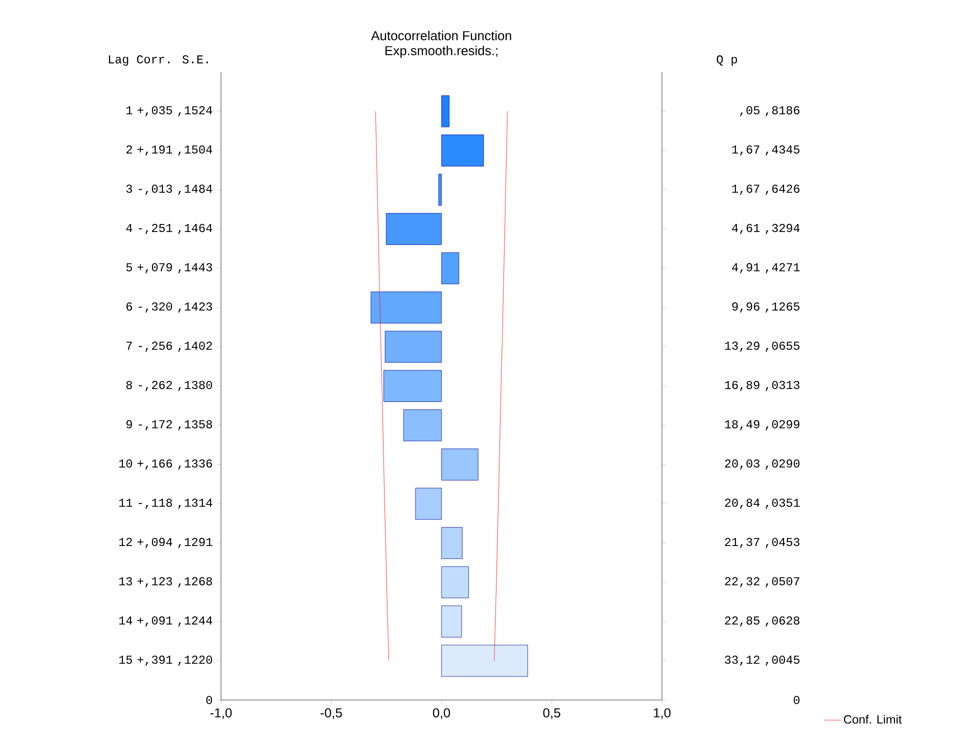  I want to click on y2-tick-label: 9,96 ,1265, so click(766, 307).